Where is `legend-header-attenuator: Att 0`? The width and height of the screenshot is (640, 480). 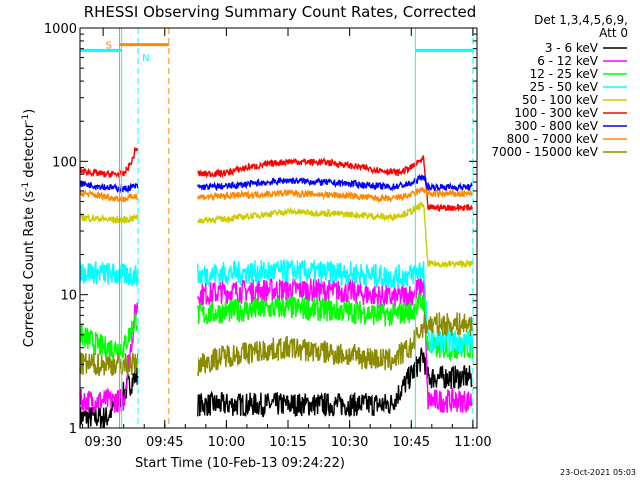 legend-header-attenuator: Att 0 is located at coordinates (613, 33).